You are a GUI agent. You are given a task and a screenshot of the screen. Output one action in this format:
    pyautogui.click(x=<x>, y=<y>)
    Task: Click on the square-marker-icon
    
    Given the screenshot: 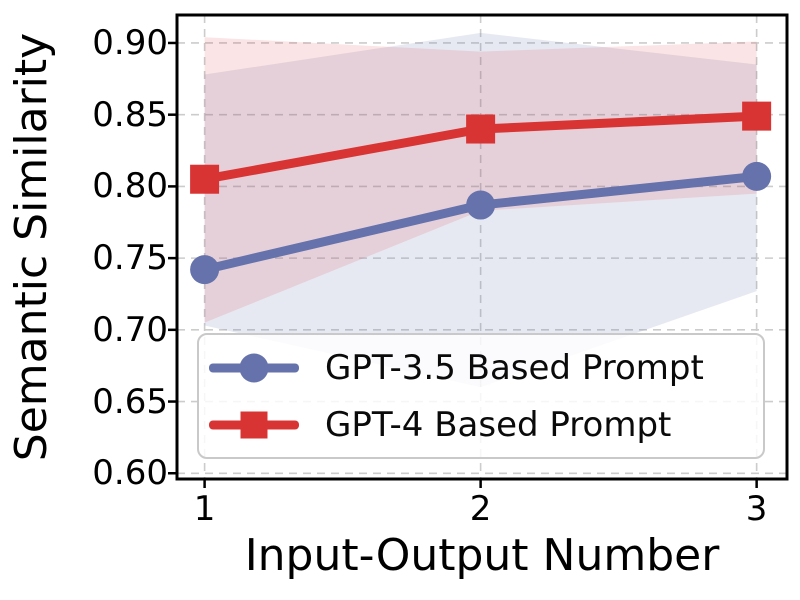 What is the action you would take?
    pyautogui.click(x=254, y=424)
    